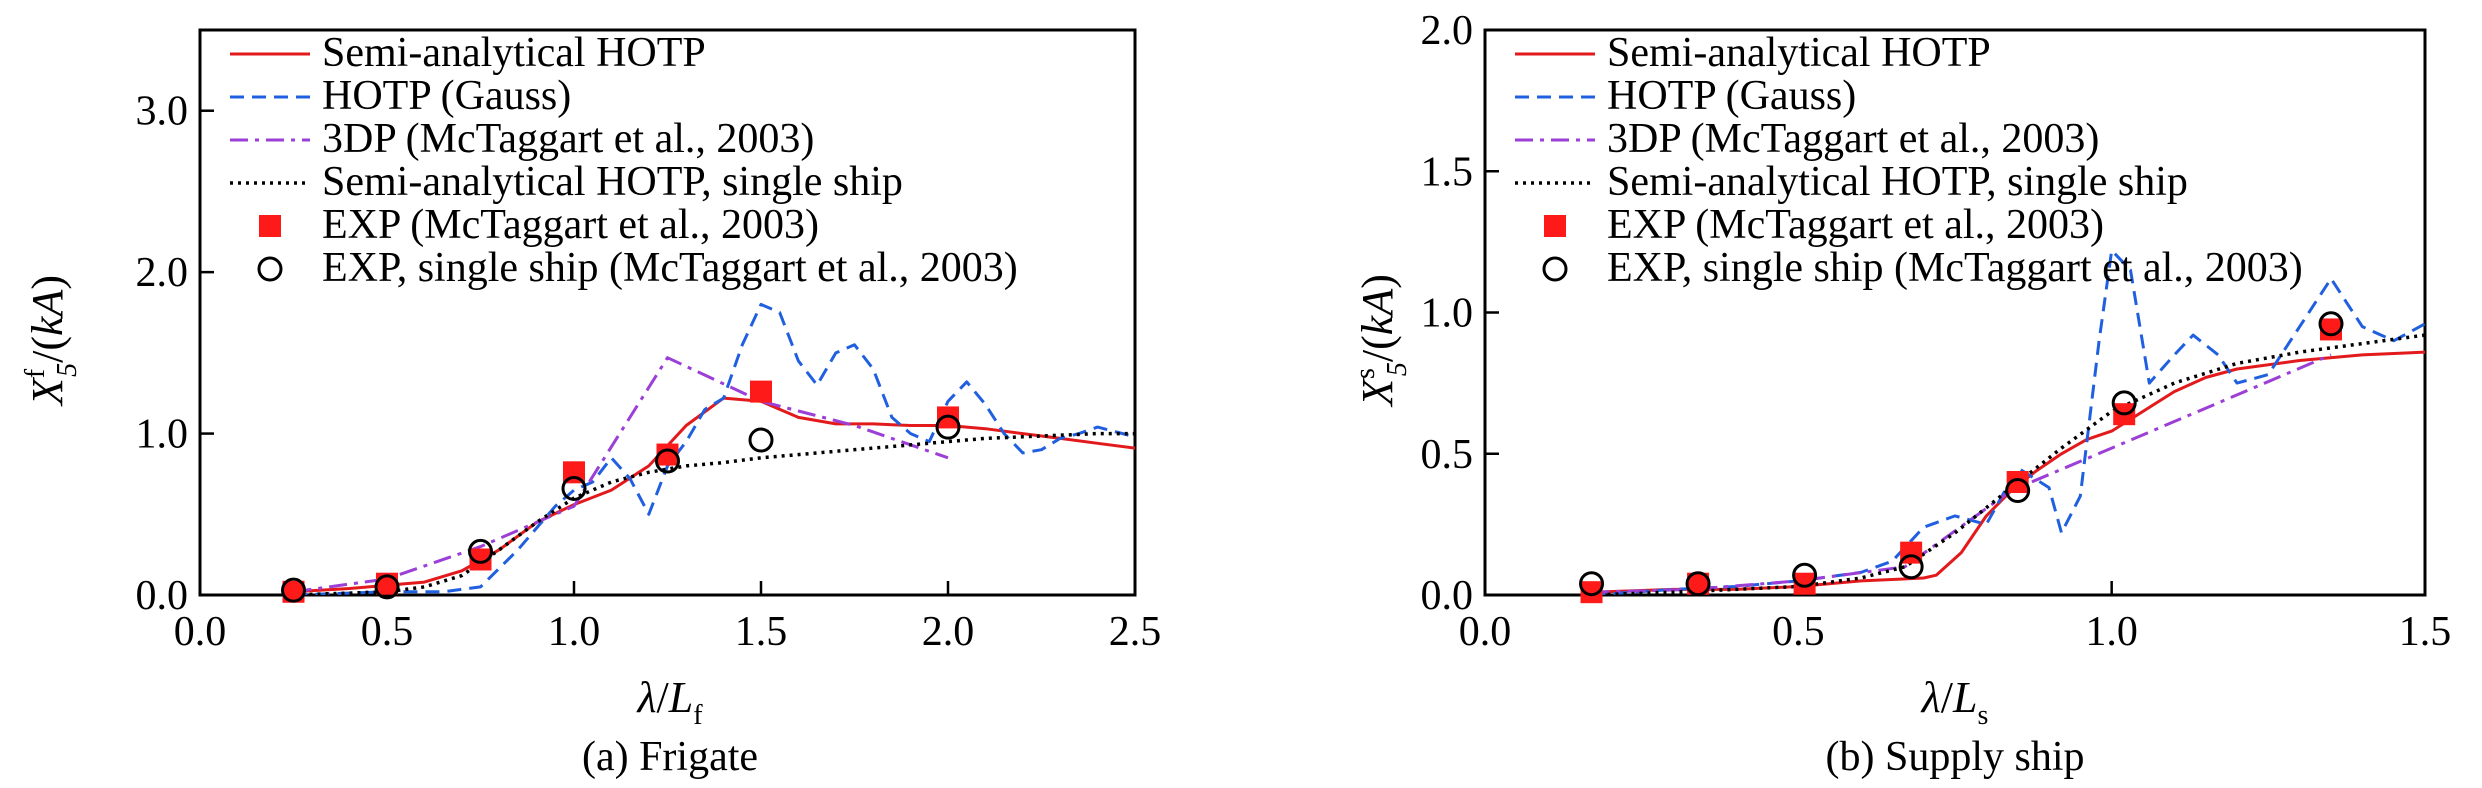 This screenshot has width=2482, height=788. Describe the element at coordinates (714, 513) in the screenshot. I see `series-semi-analytical-hotp-single-ship-frigate` at that location.